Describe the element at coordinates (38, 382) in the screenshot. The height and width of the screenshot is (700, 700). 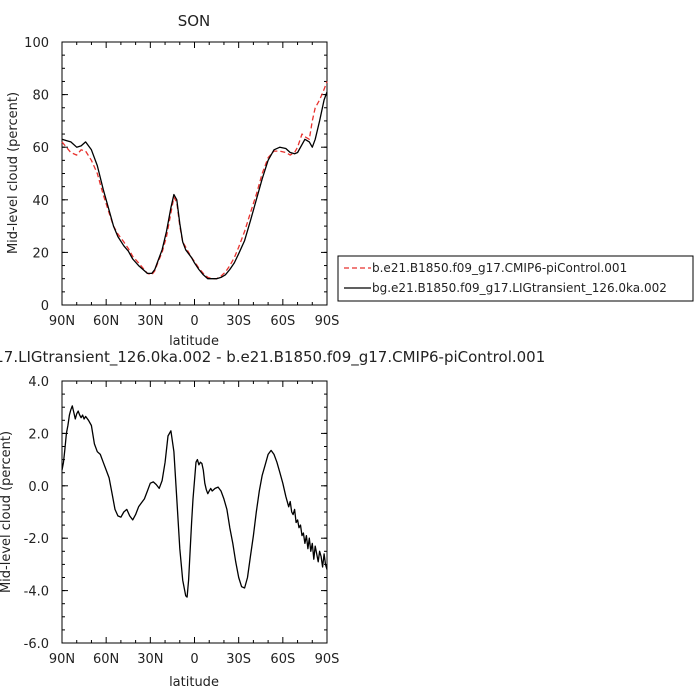
I see `bottom-y-tick-label: 4.0` at that location.